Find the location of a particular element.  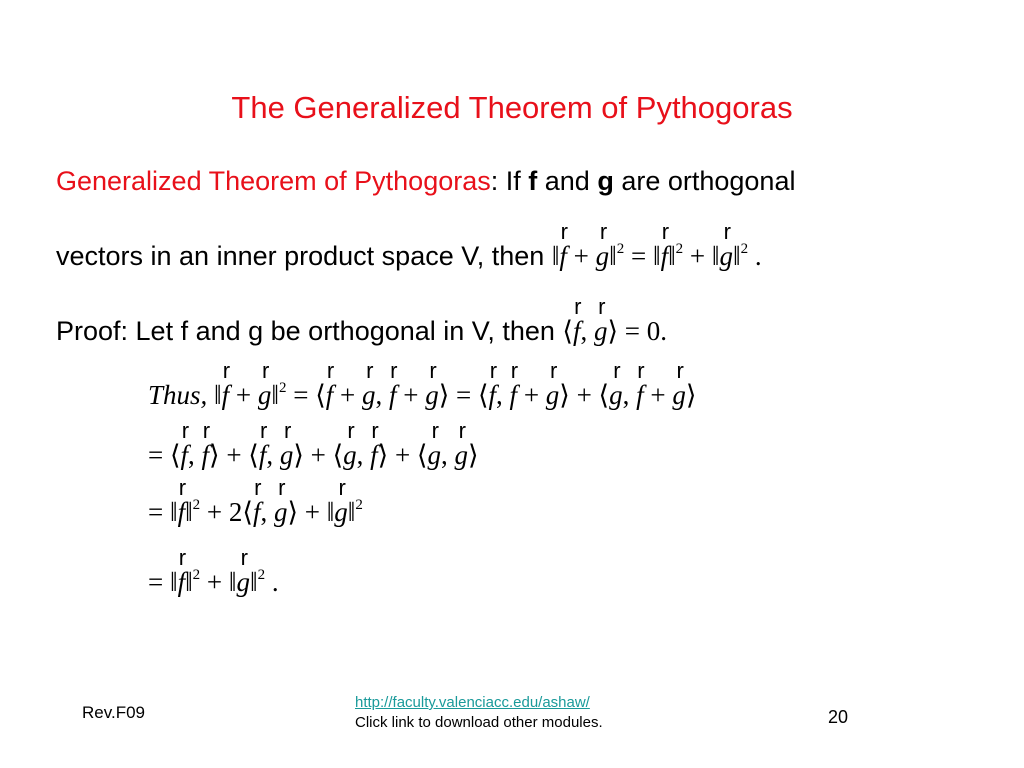

equation-line-3: = ‖f‖2 + 2⟨f, g⟩ + ‖g‖2 is located at coordinates (255, 512).